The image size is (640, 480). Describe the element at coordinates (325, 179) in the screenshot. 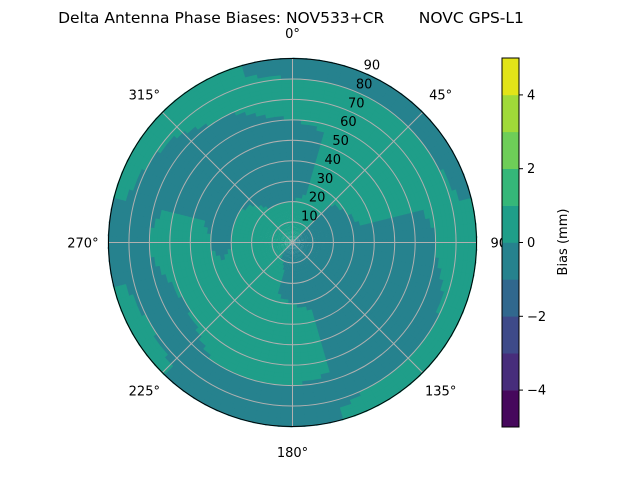

I see `radial-tick-label: 30` at that location.